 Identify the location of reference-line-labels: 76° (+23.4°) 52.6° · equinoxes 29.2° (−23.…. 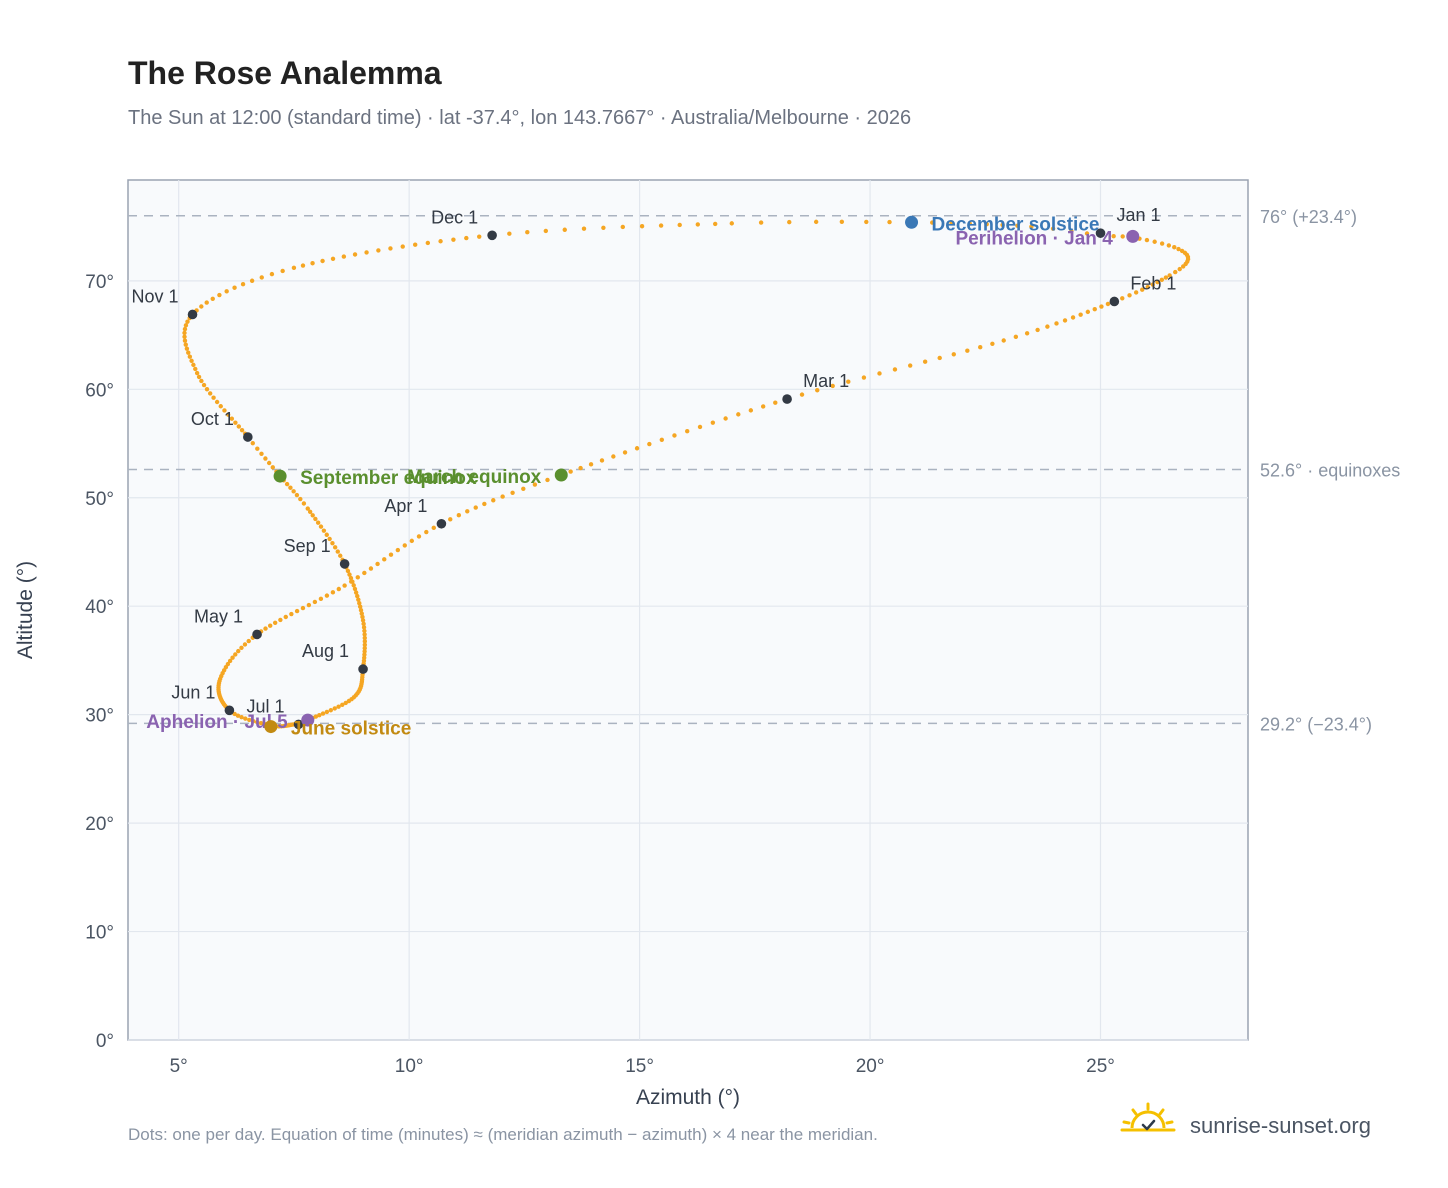
(1330, 471).